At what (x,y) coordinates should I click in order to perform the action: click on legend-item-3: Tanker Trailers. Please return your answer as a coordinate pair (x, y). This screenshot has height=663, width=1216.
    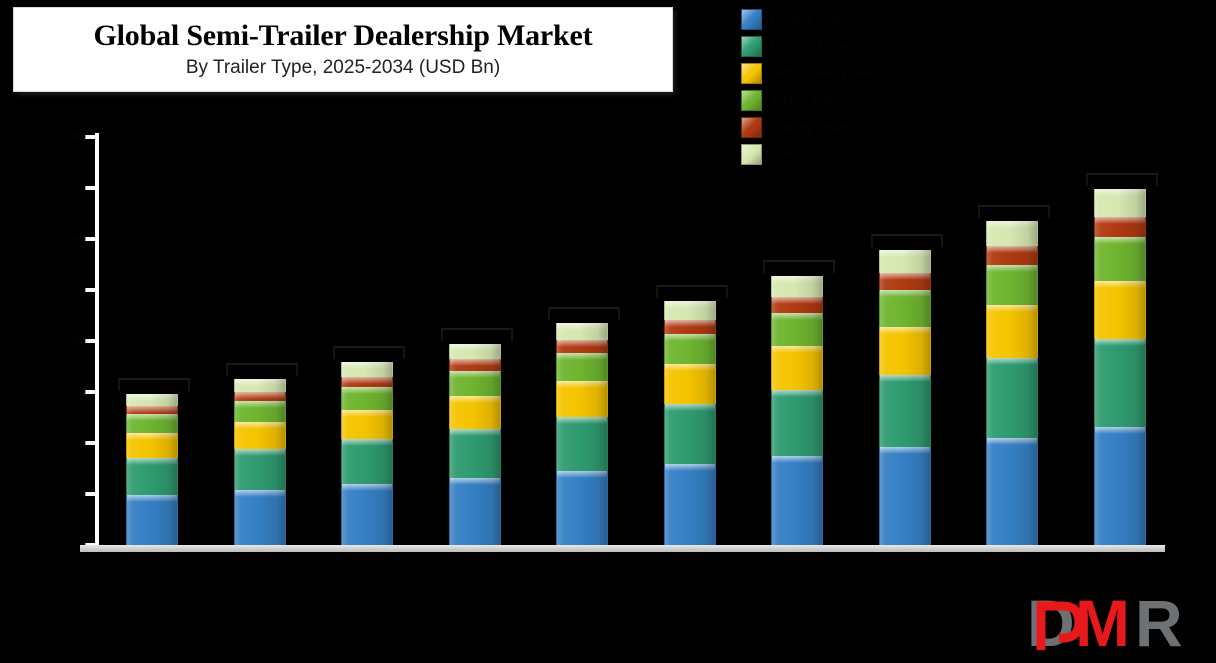
    Looking at the image, I should click on (971, 100).